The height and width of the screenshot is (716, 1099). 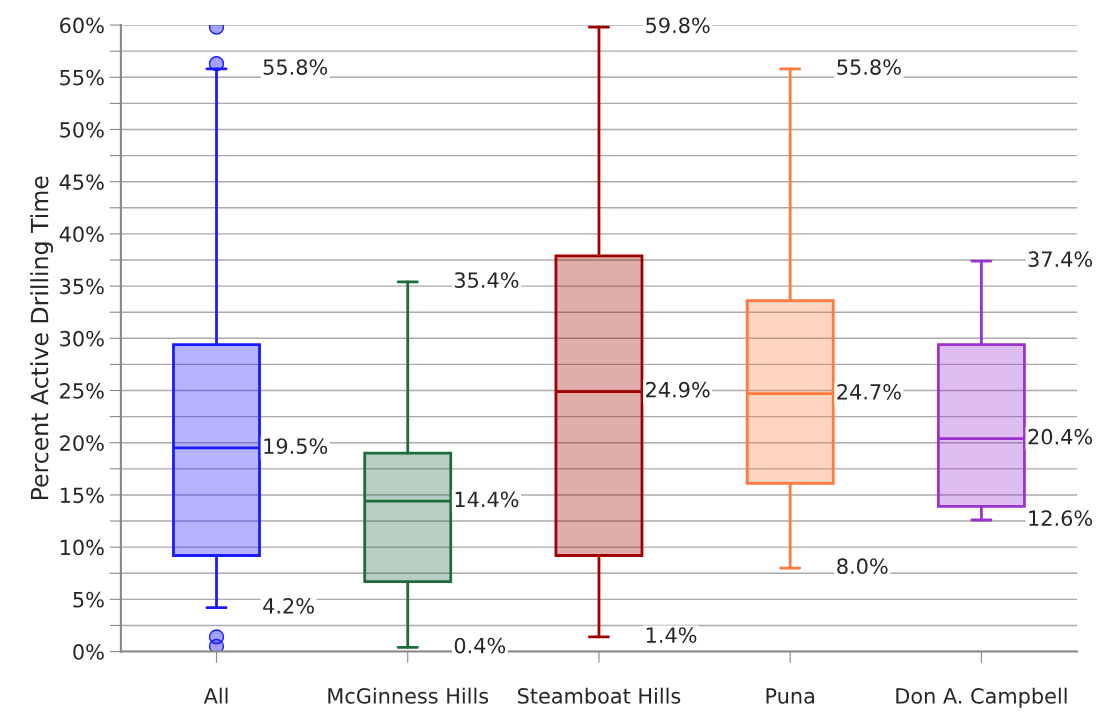 What do you see at coordinates (82, 443) in the screenshot?
I see `y-tick-label: 20%` at bounding box center [82, 443].